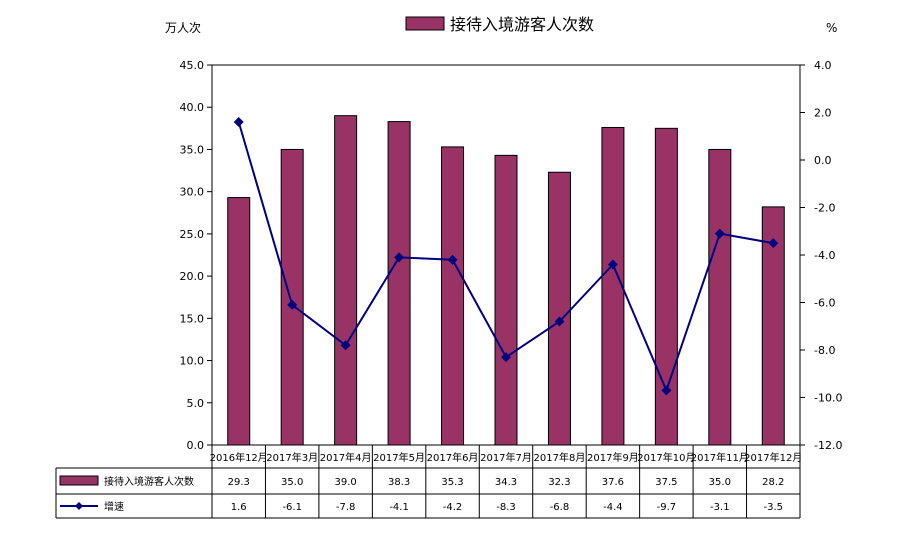  I want to click on y-left-tick-label: 15.0, so click(192, 318).